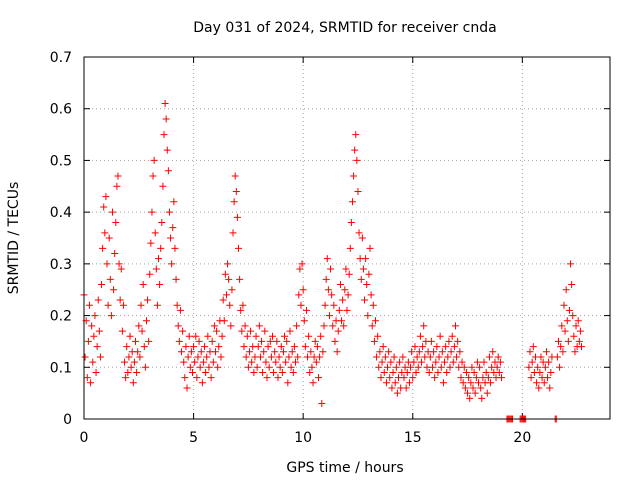 Image resolution: width=640 pixels, height=480 pixels. I want to click on y-tick-label: 0.1, so click(61, 368).